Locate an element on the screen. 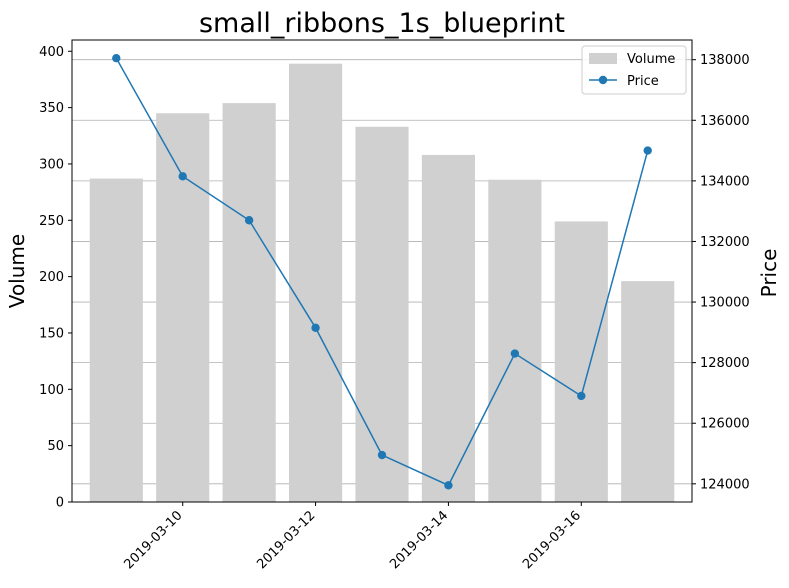 Image resolution: width=789 pixels, height=588 pixels. right-tick-label: 126000 is located at coordinates (725, 424).